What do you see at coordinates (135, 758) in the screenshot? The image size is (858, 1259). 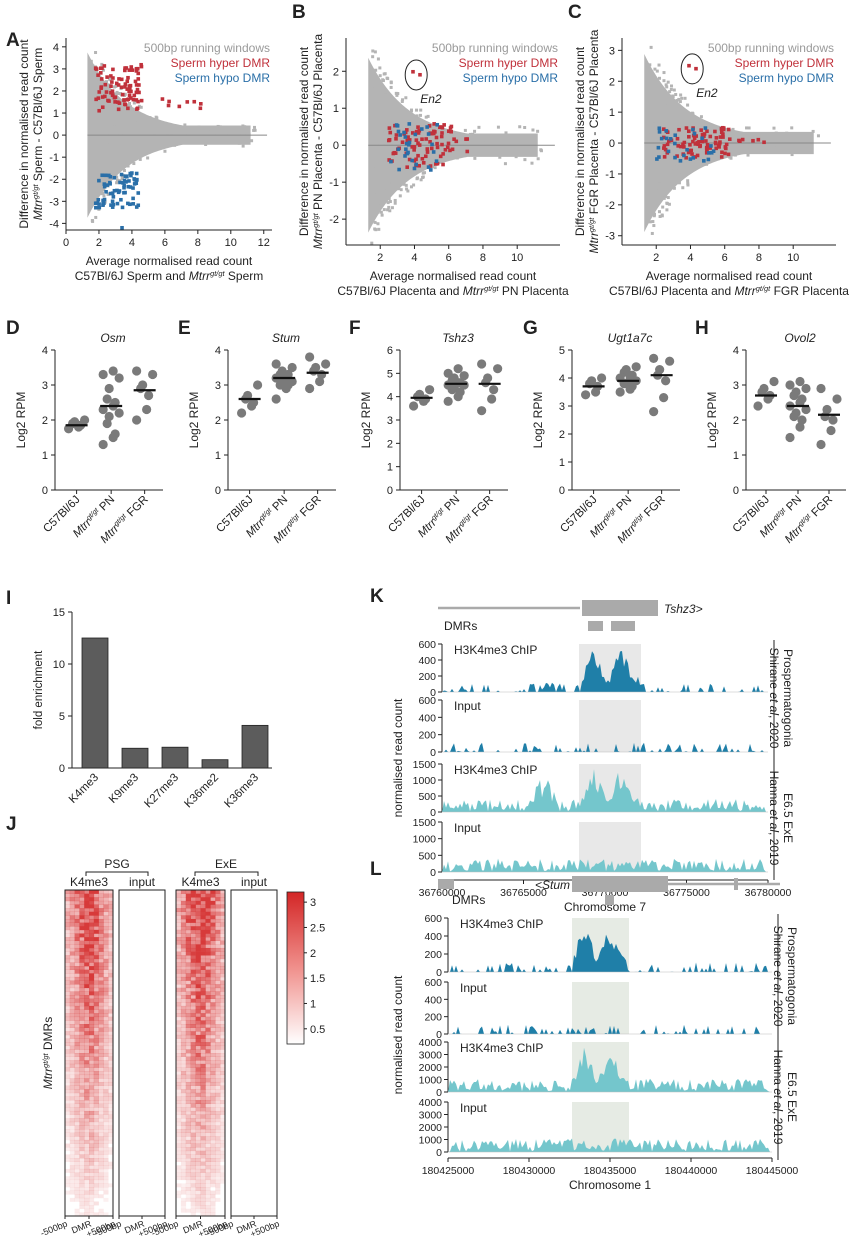 I see `bar` at bounding box center [135, 758].